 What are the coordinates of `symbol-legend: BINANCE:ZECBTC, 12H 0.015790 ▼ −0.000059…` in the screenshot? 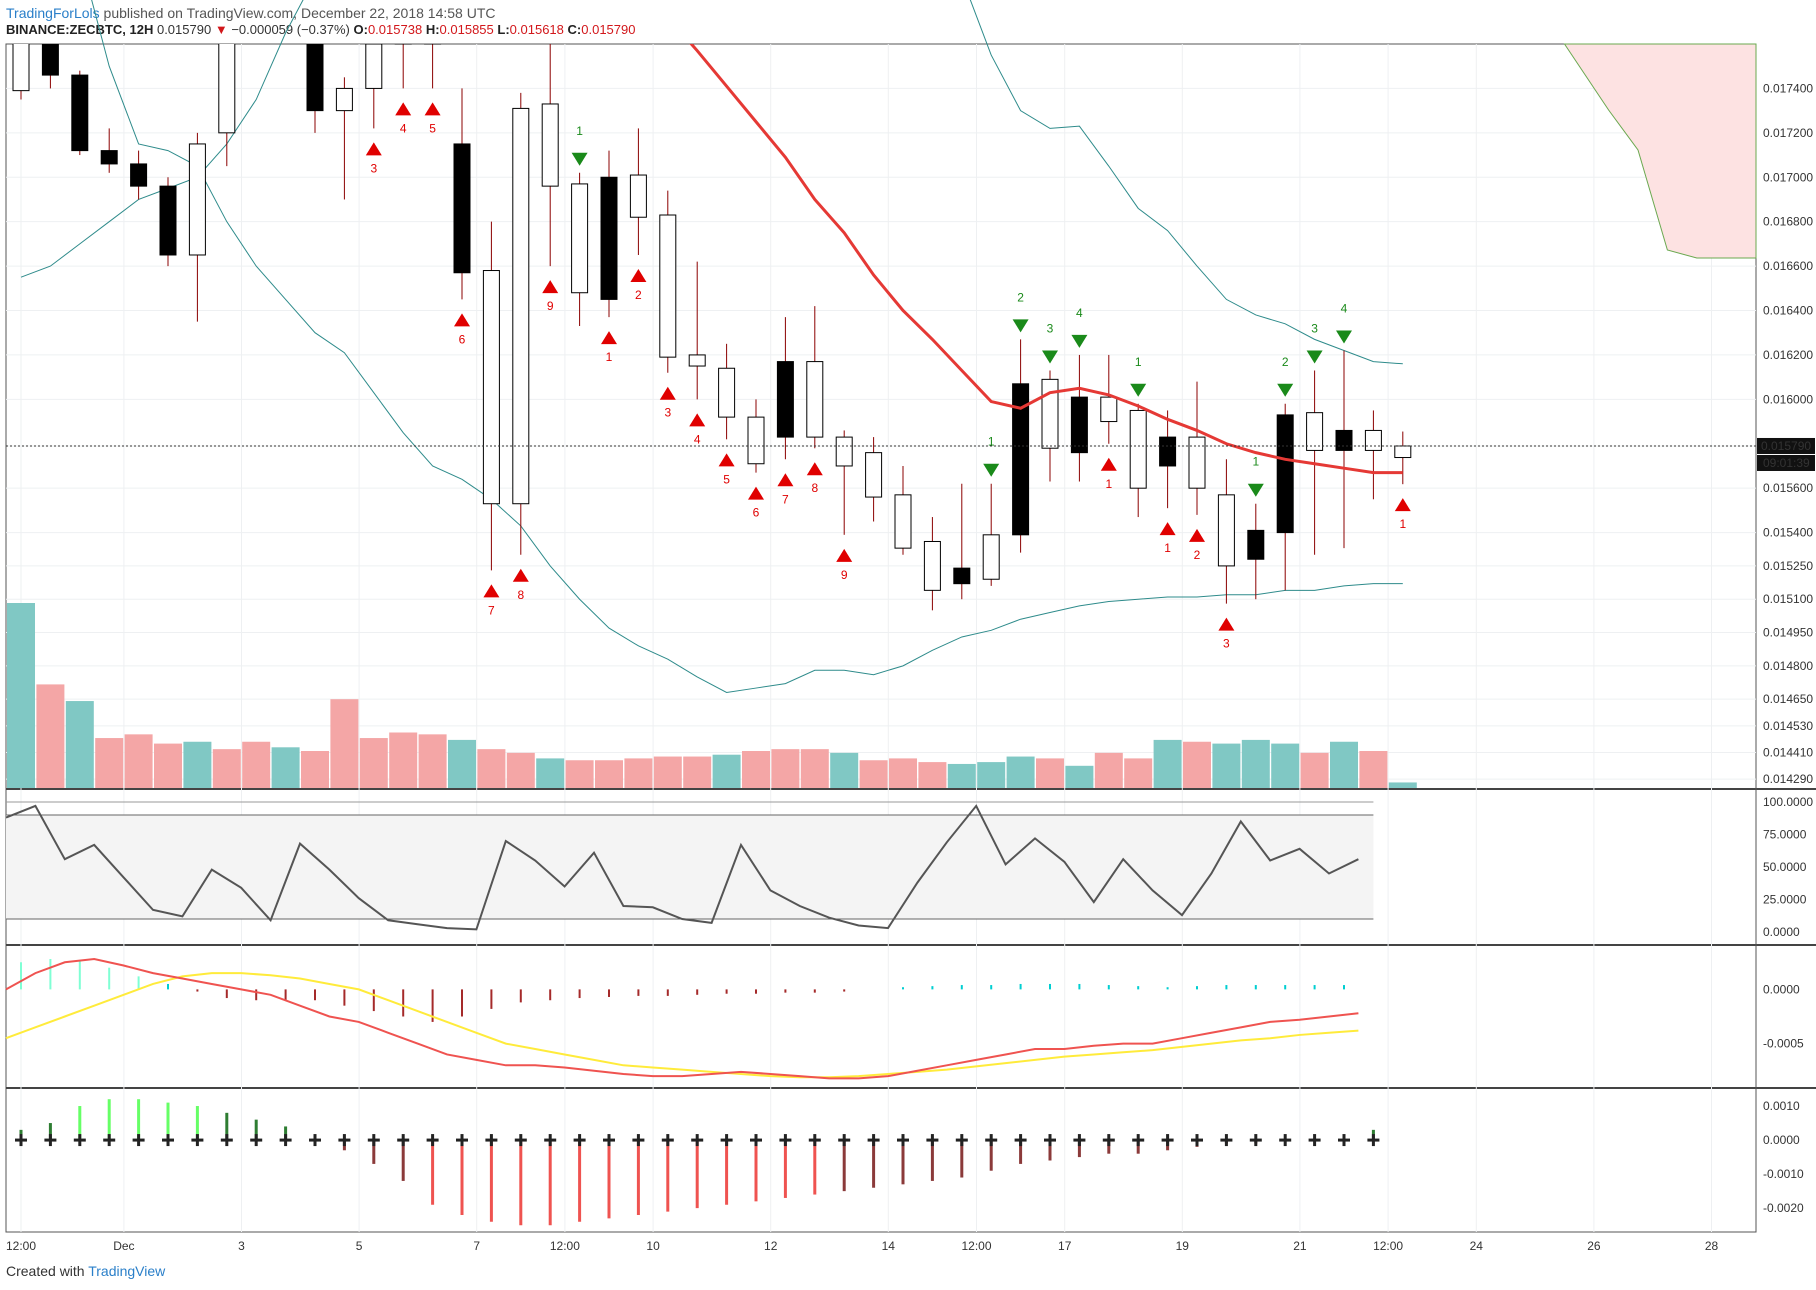 It's located at (320, 30).